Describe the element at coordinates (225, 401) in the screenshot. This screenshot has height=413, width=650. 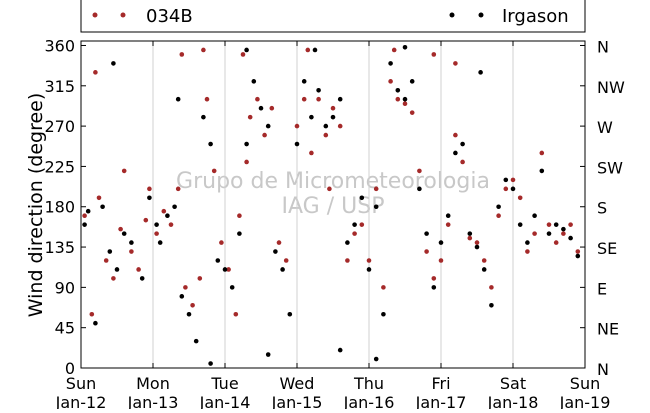
I see `x-tick-date: Jan-14` at that location.